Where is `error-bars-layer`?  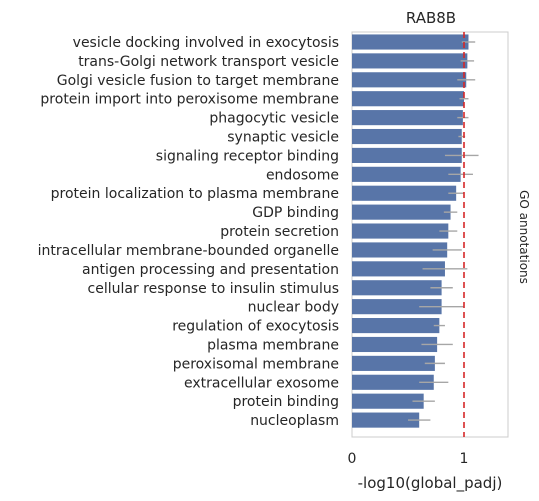
error-bars-layer is located at coordinates (443, 231).